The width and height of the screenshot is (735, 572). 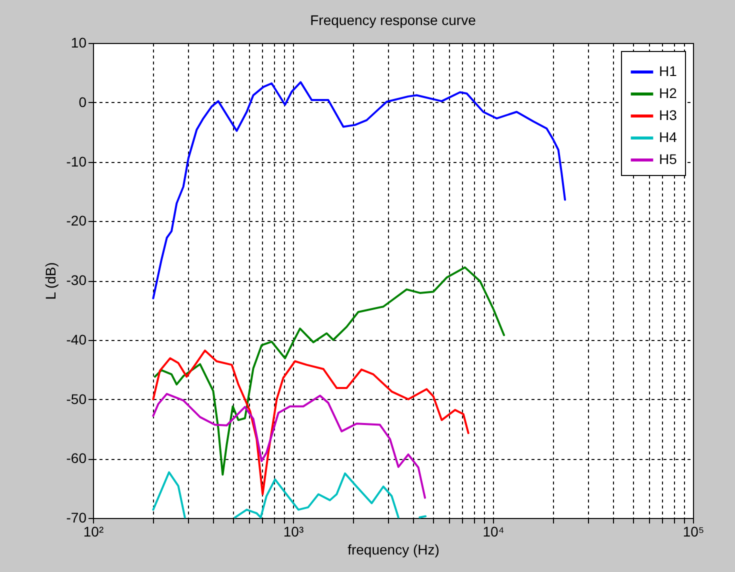 I want to click on y-tick-label: -10, so click(x=76, y=161).